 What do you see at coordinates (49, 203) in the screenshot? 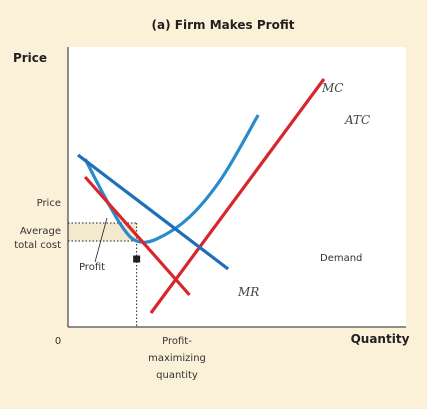
I see `price-tick-label: Price` at bounding box center [49, 203].